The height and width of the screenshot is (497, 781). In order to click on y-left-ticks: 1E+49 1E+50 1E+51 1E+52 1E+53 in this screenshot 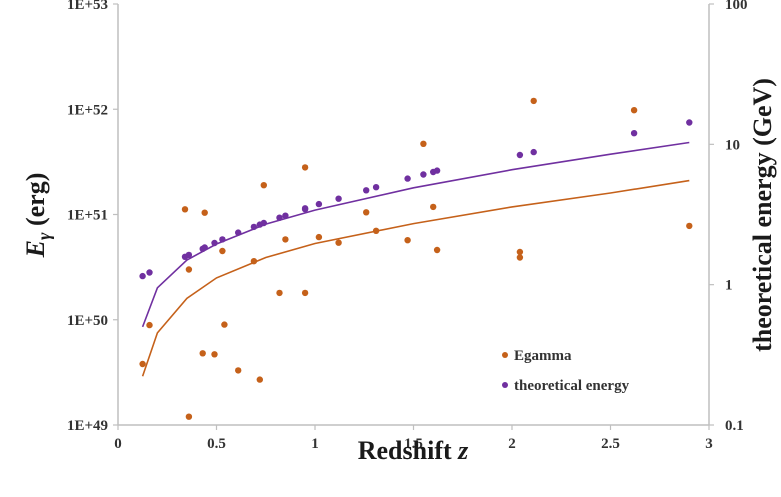, I will do `click(92, 217)`.